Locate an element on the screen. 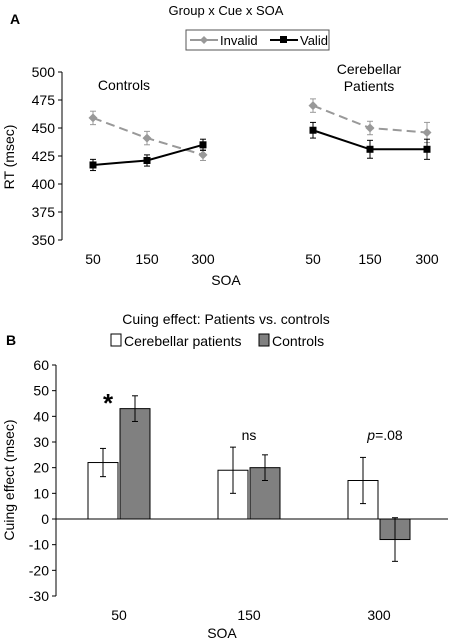 The height and width of the screenshot is (644, 454). chart-b-x-tick-label: 150 is located at coordinates (249, 615).